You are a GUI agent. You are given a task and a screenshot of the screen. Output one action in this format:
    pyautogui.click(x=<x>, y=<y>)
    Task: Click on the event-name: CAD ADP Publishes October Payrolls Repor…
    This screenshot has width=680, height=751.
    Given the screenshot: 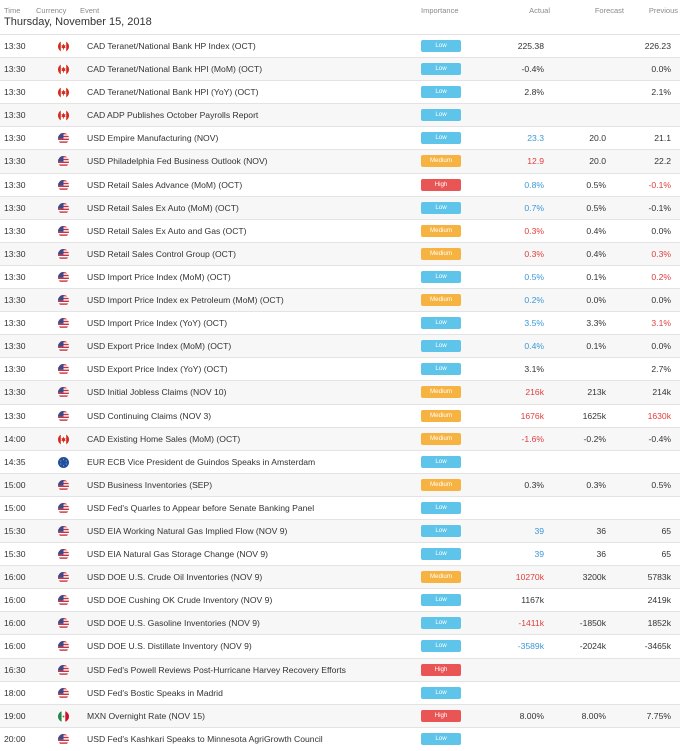 What is the action you would take?
    pyautogui.click(x=173, y=115)
    